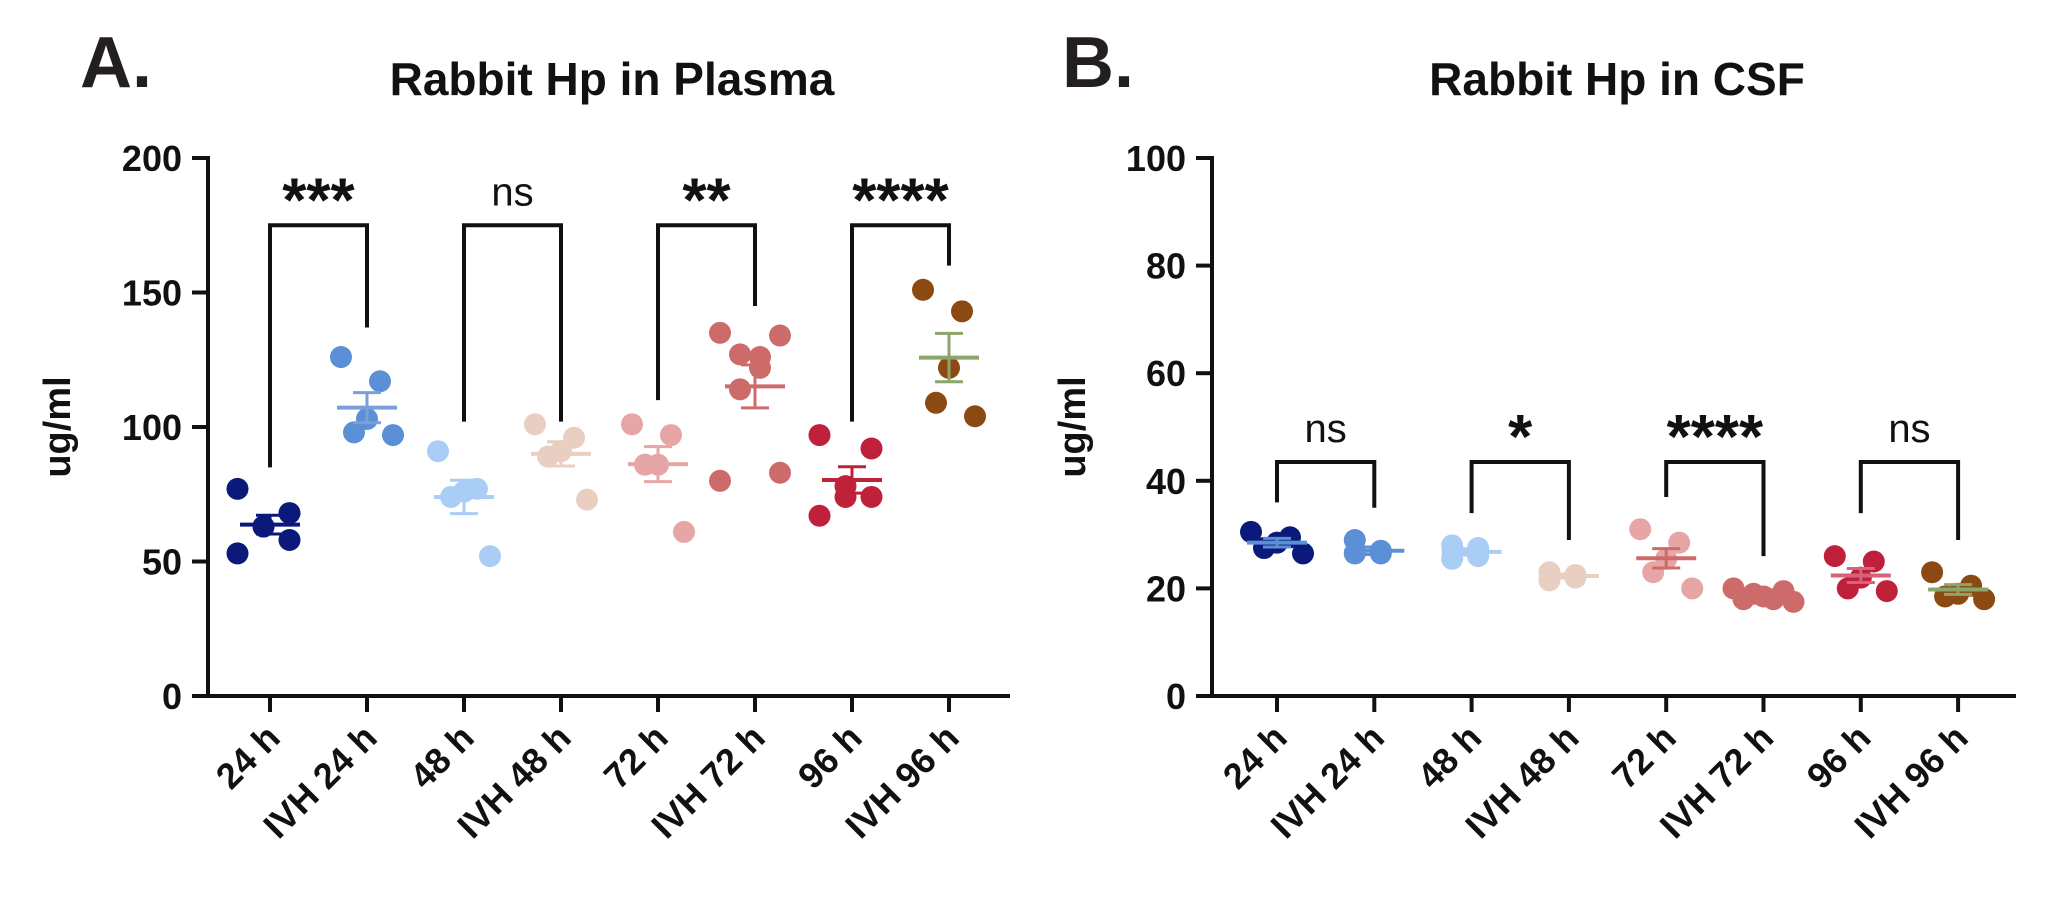 The width and height of the screenshot is (2059, 909). What do you see at coordinates (706, 200) in the screenshot?
I see `significance-label: **` at bounding box center [706, 200].